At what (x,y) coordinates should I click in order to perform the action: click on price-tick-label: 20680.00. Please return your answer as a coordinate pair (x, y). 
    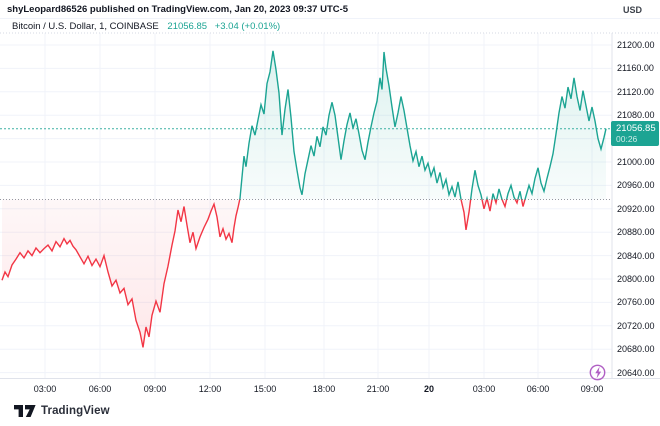
    Looking at the image, I should click on (636, 349).